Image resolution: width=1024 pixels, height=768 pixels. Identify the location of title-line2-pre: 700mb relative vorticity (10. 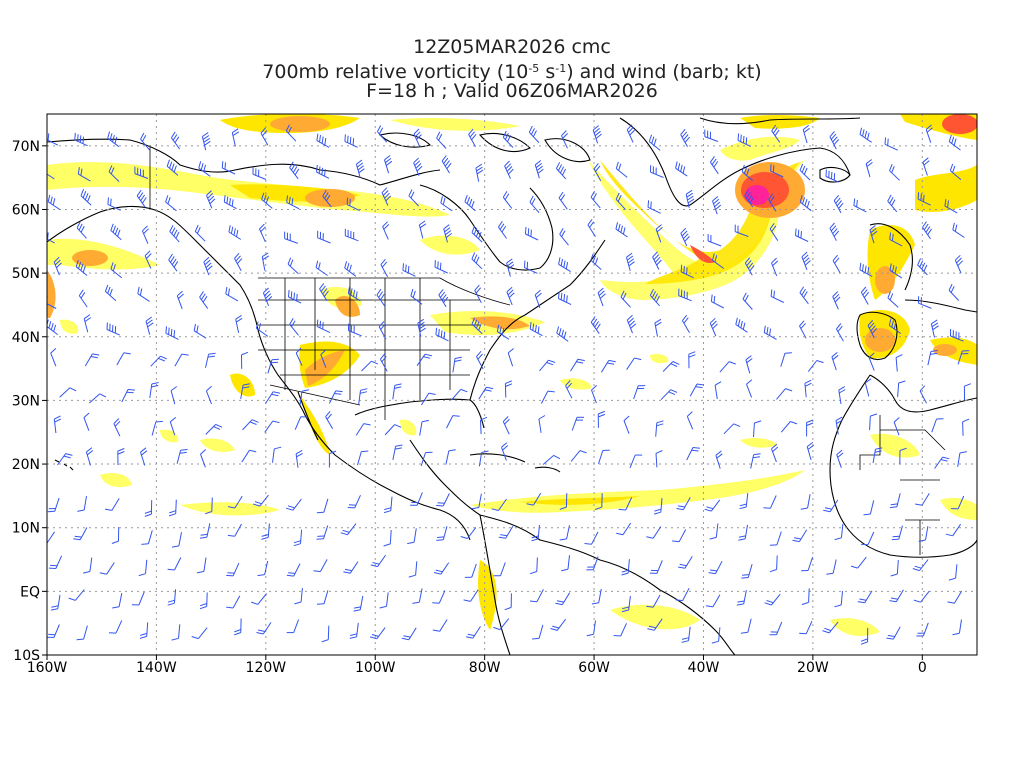
(395, 72).